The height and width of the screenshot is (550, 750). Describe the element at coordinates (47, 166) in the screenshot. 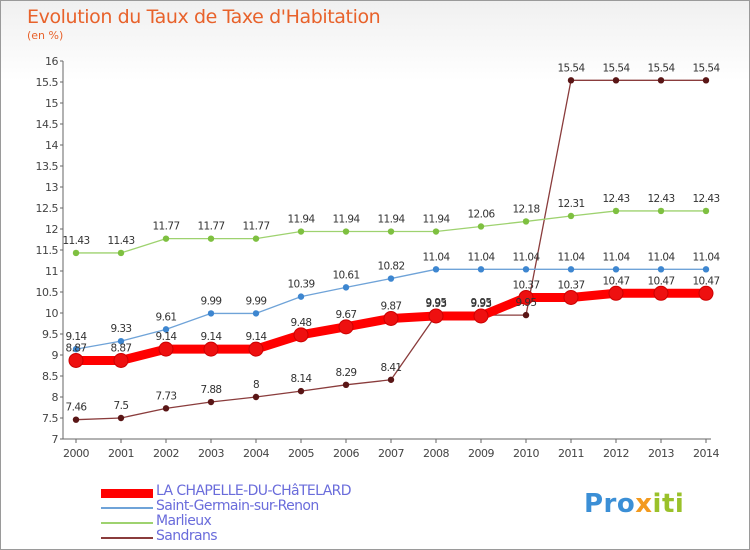

I see `y-tick-label: 13.5` at that location.